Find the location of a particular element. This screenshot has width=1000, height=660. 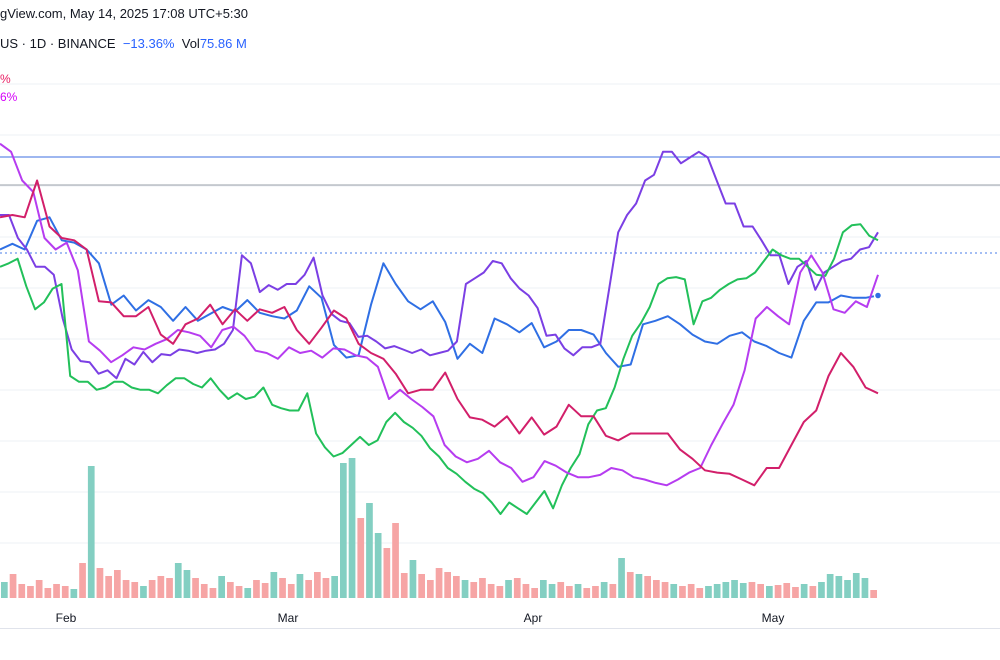

compare-change-1: % is located at coordinates (5, 79).